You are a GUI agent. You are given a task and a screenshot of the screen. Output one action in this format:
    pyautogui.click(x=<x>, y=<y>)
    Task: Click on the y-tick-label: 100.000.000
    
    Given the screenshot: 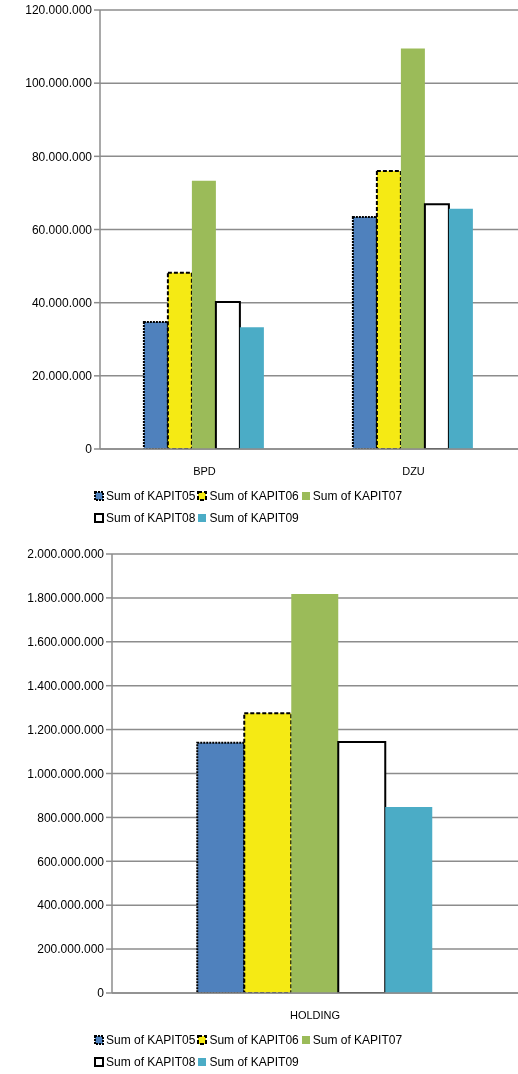 What is the action you would take?
    pyautogui.click(x=59, y=83)
    